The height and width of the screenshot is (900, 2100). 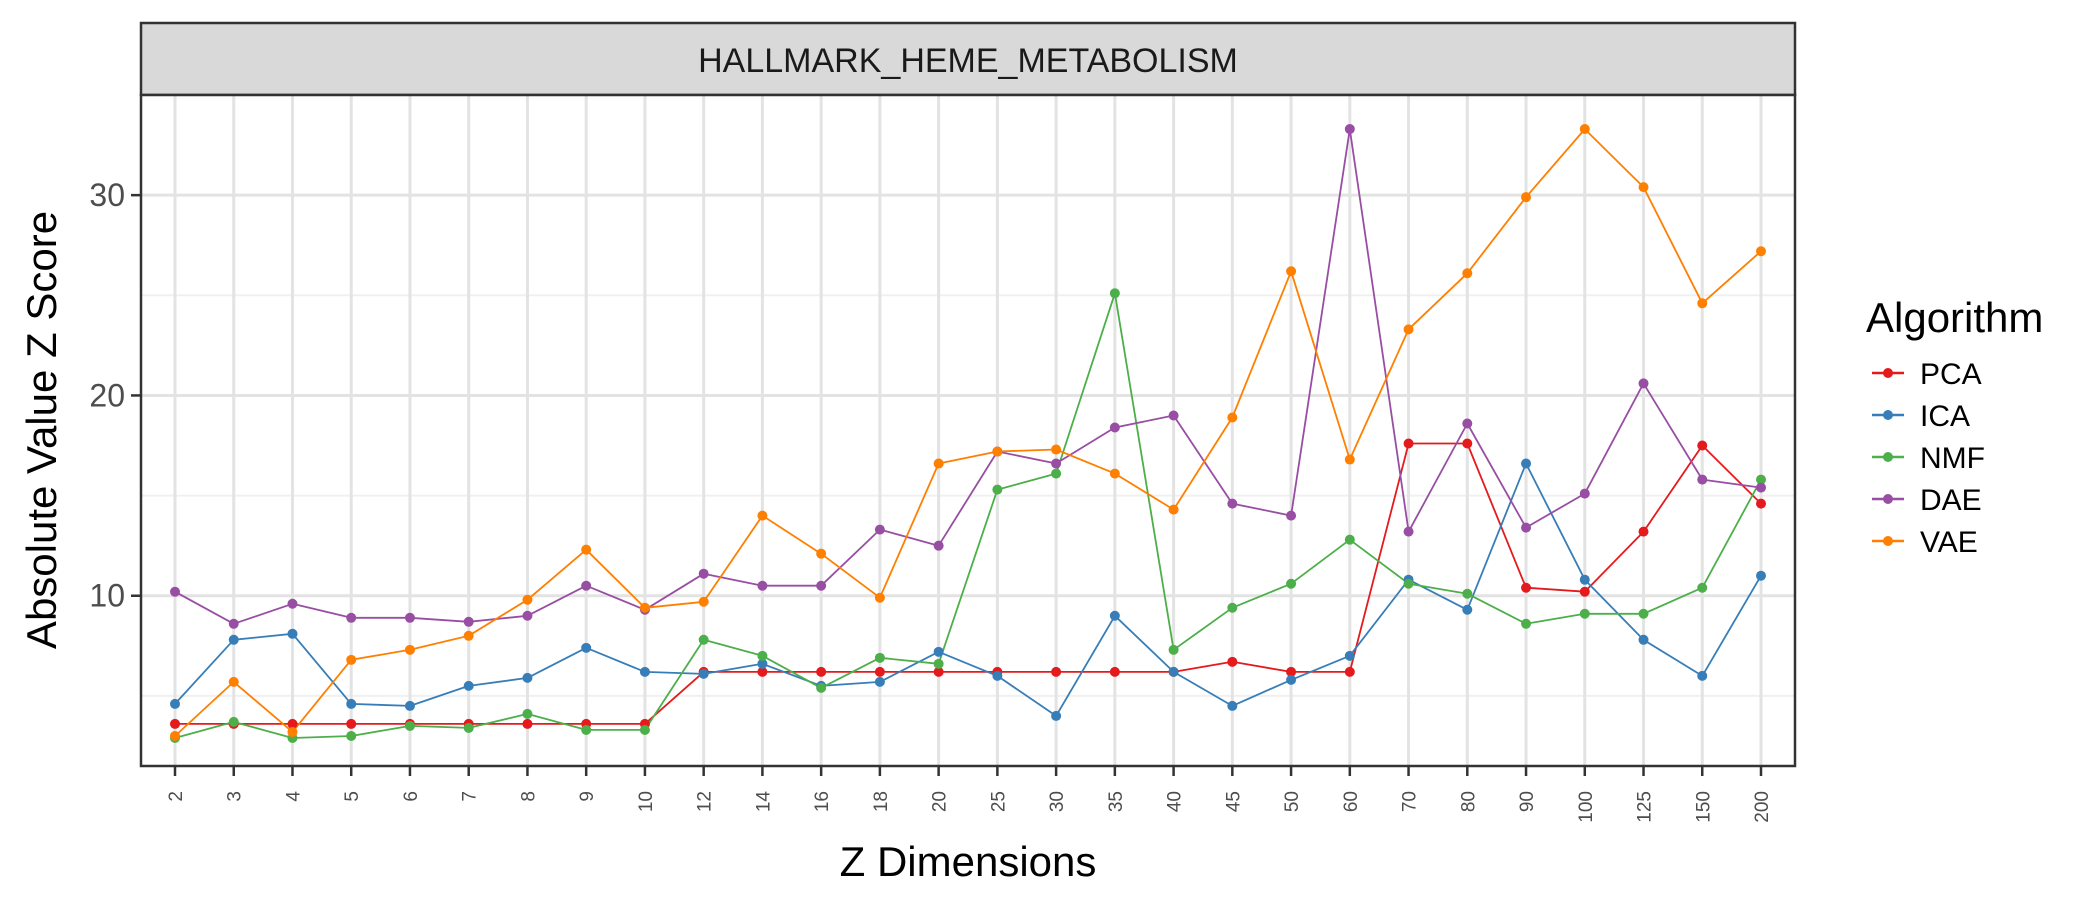 I want to click on legend-label: PCA, so click(x=1951, y=374).